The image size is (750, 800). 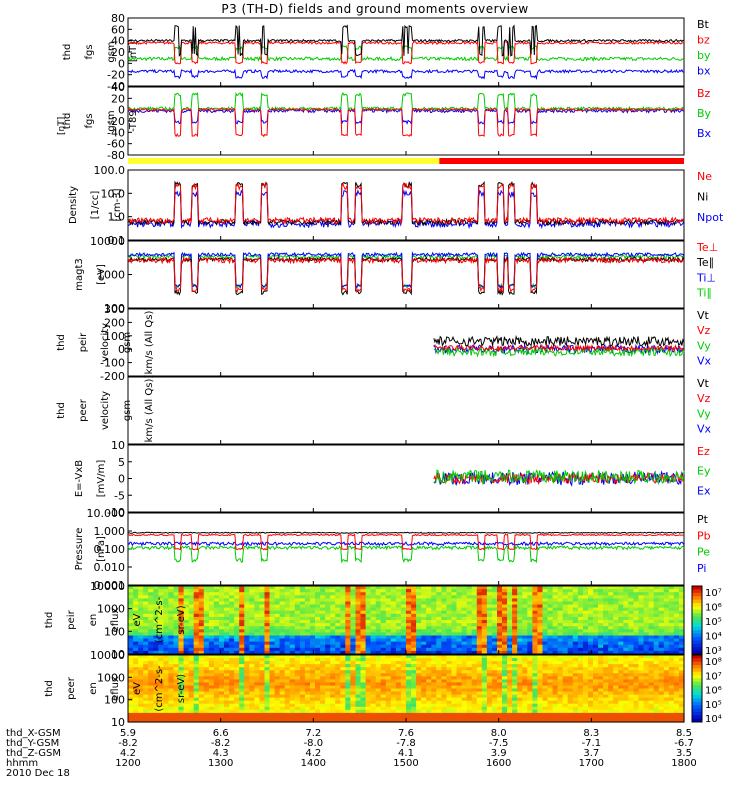 What do you see at coordinates (284, 161) in the screenshot?
I see `mode-bar-slow` at bounding box center [284, 161].